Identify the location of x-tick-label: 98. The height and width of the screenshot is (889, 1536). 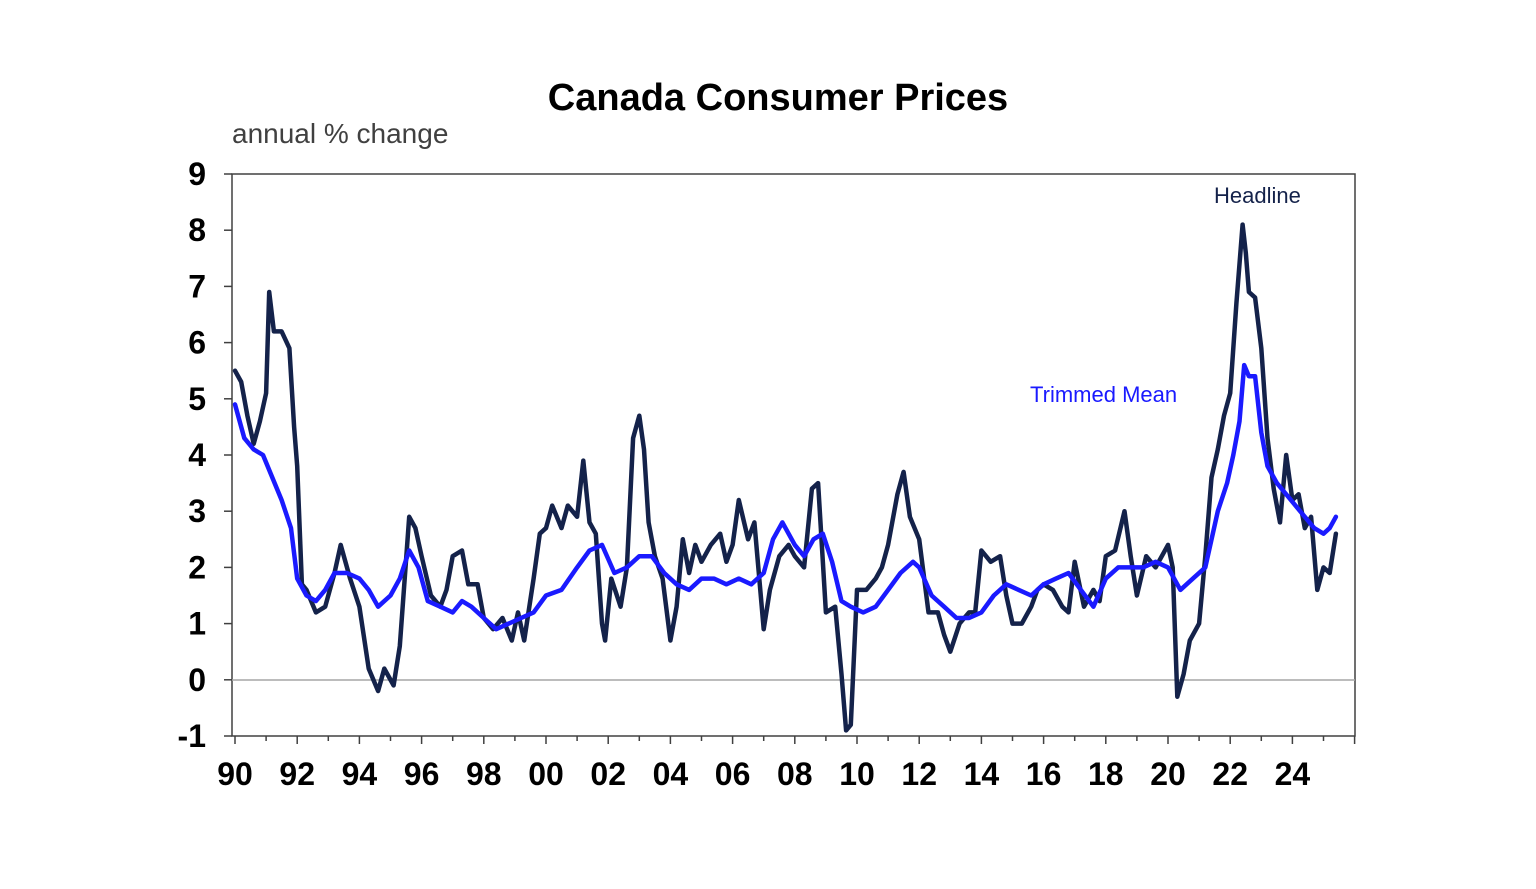
(484, 774).